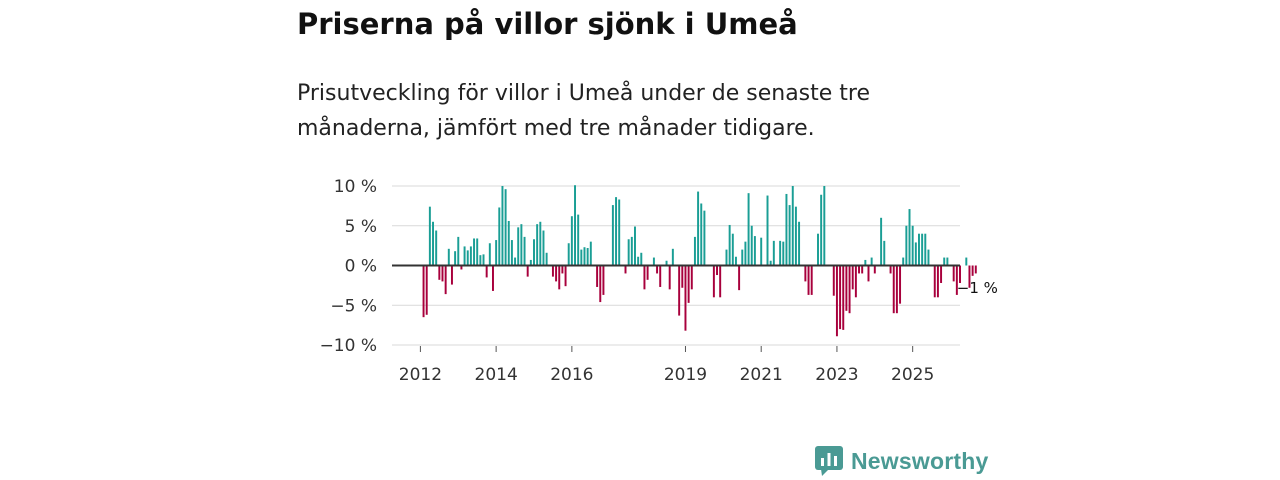 Image resolution: width=1280 pixels, height=480 pixels. I want to click on y-tick-label: 10 %, so click(355, 187).